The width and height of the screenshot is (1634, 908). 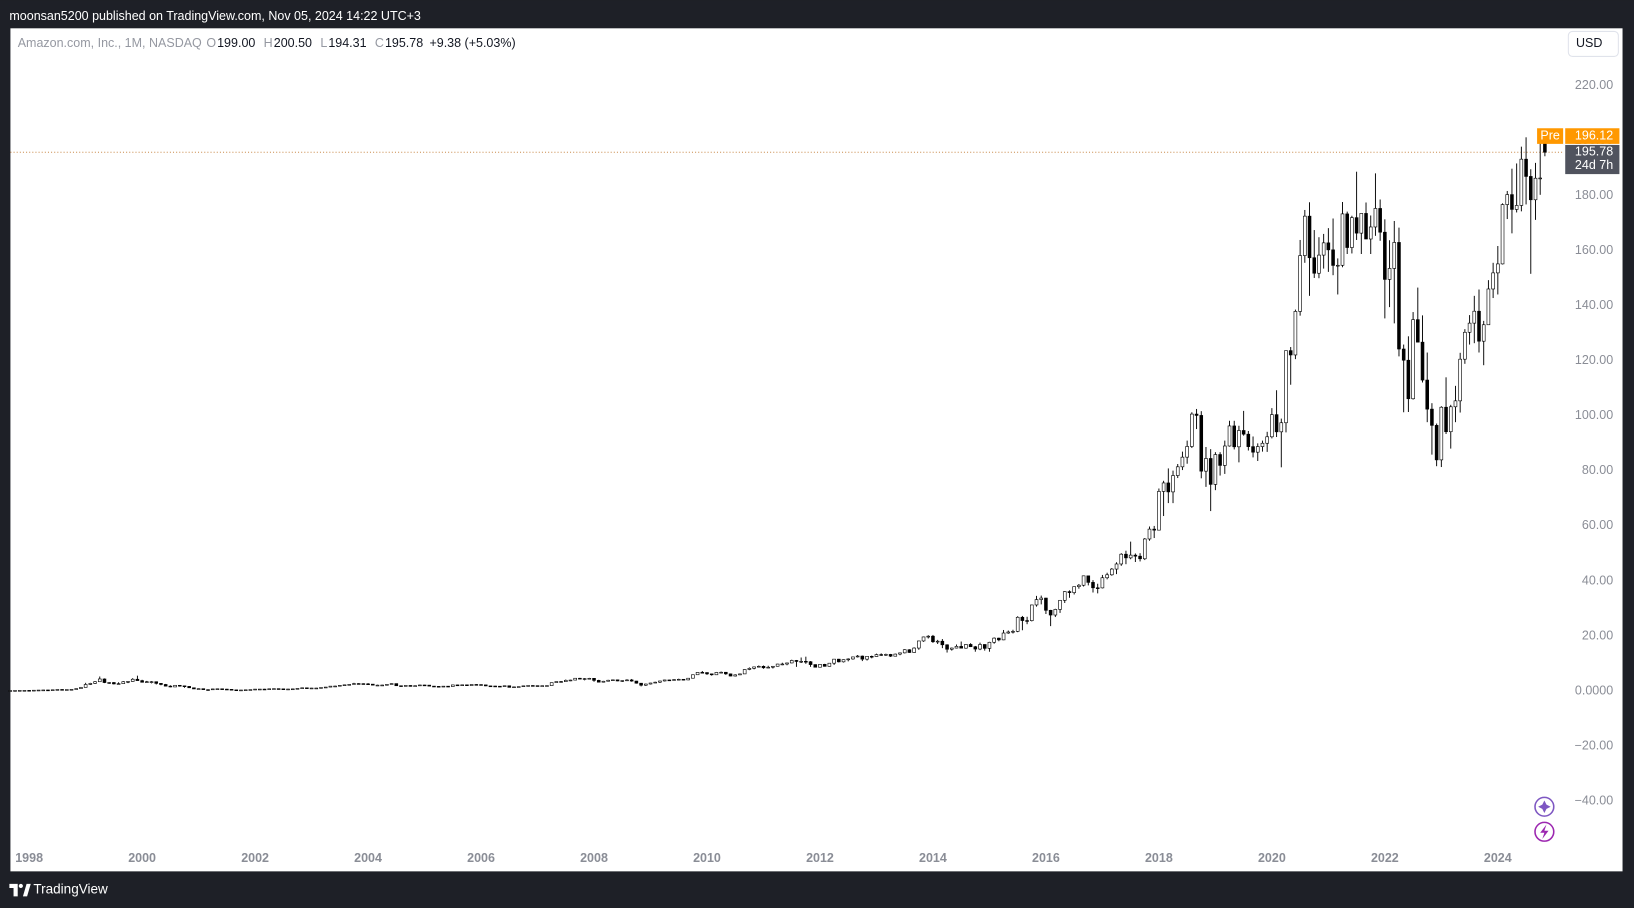 I want to click on legend-value: 199.00, so click(x=236, y=43).